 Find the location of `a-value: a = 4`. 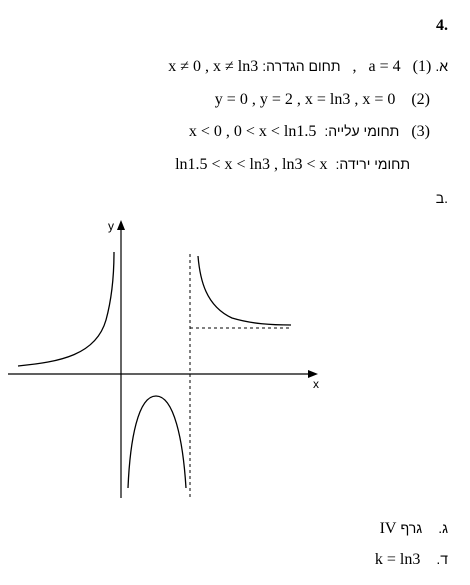

a-value: a = 4 is located at coordinates (384, 66).